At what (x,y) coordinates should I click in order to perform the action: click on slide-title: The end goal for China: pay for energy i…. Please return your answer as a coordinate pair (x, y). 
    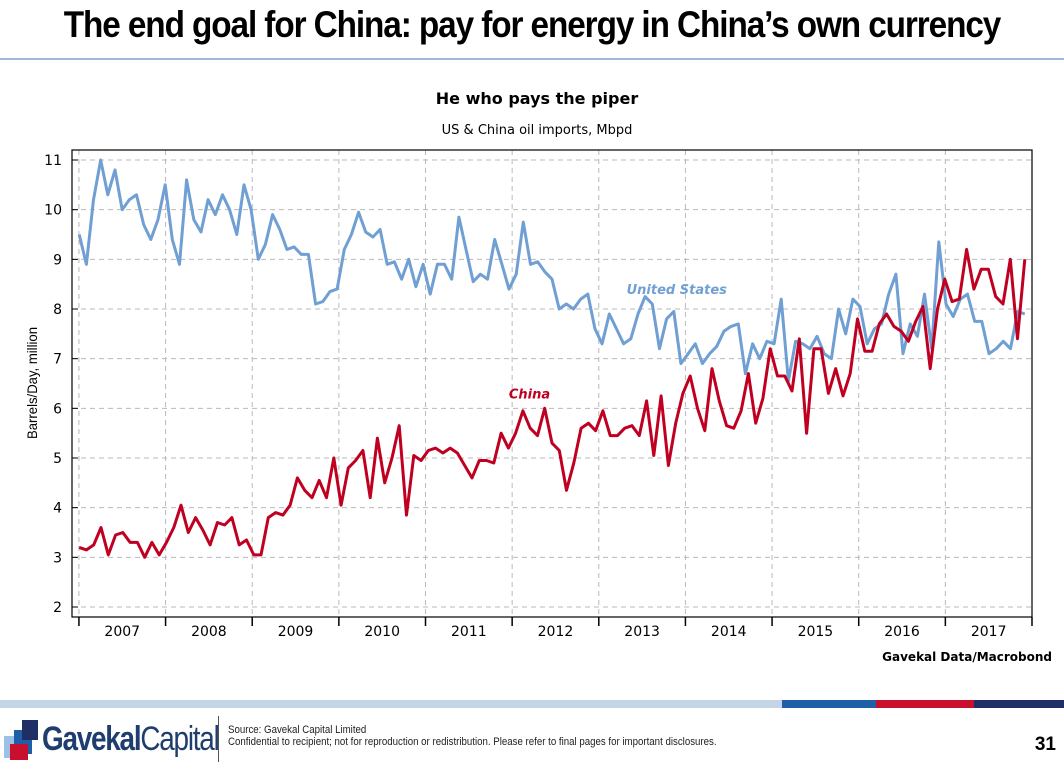
    Looking at the image, I should click on (532, 24).